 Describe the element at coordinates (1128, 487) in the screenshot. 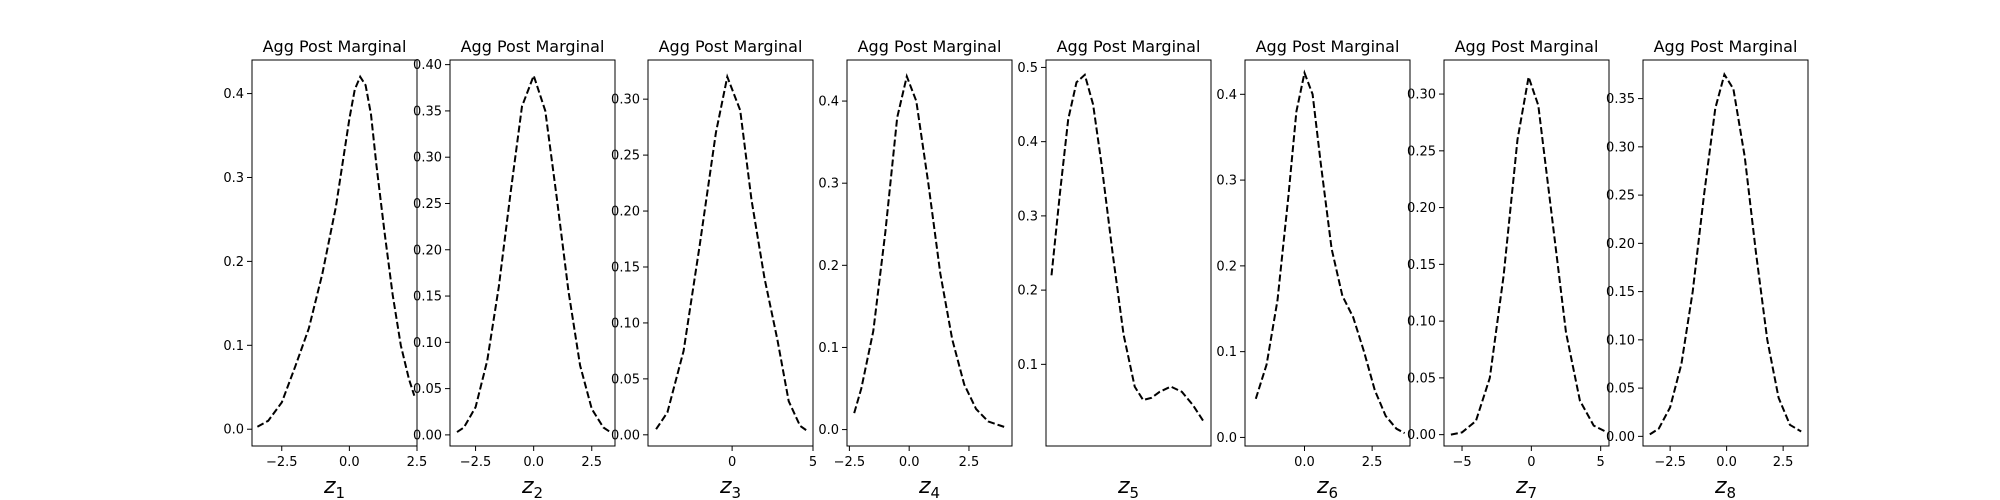

I see `x-axis-label: z5` at that location.